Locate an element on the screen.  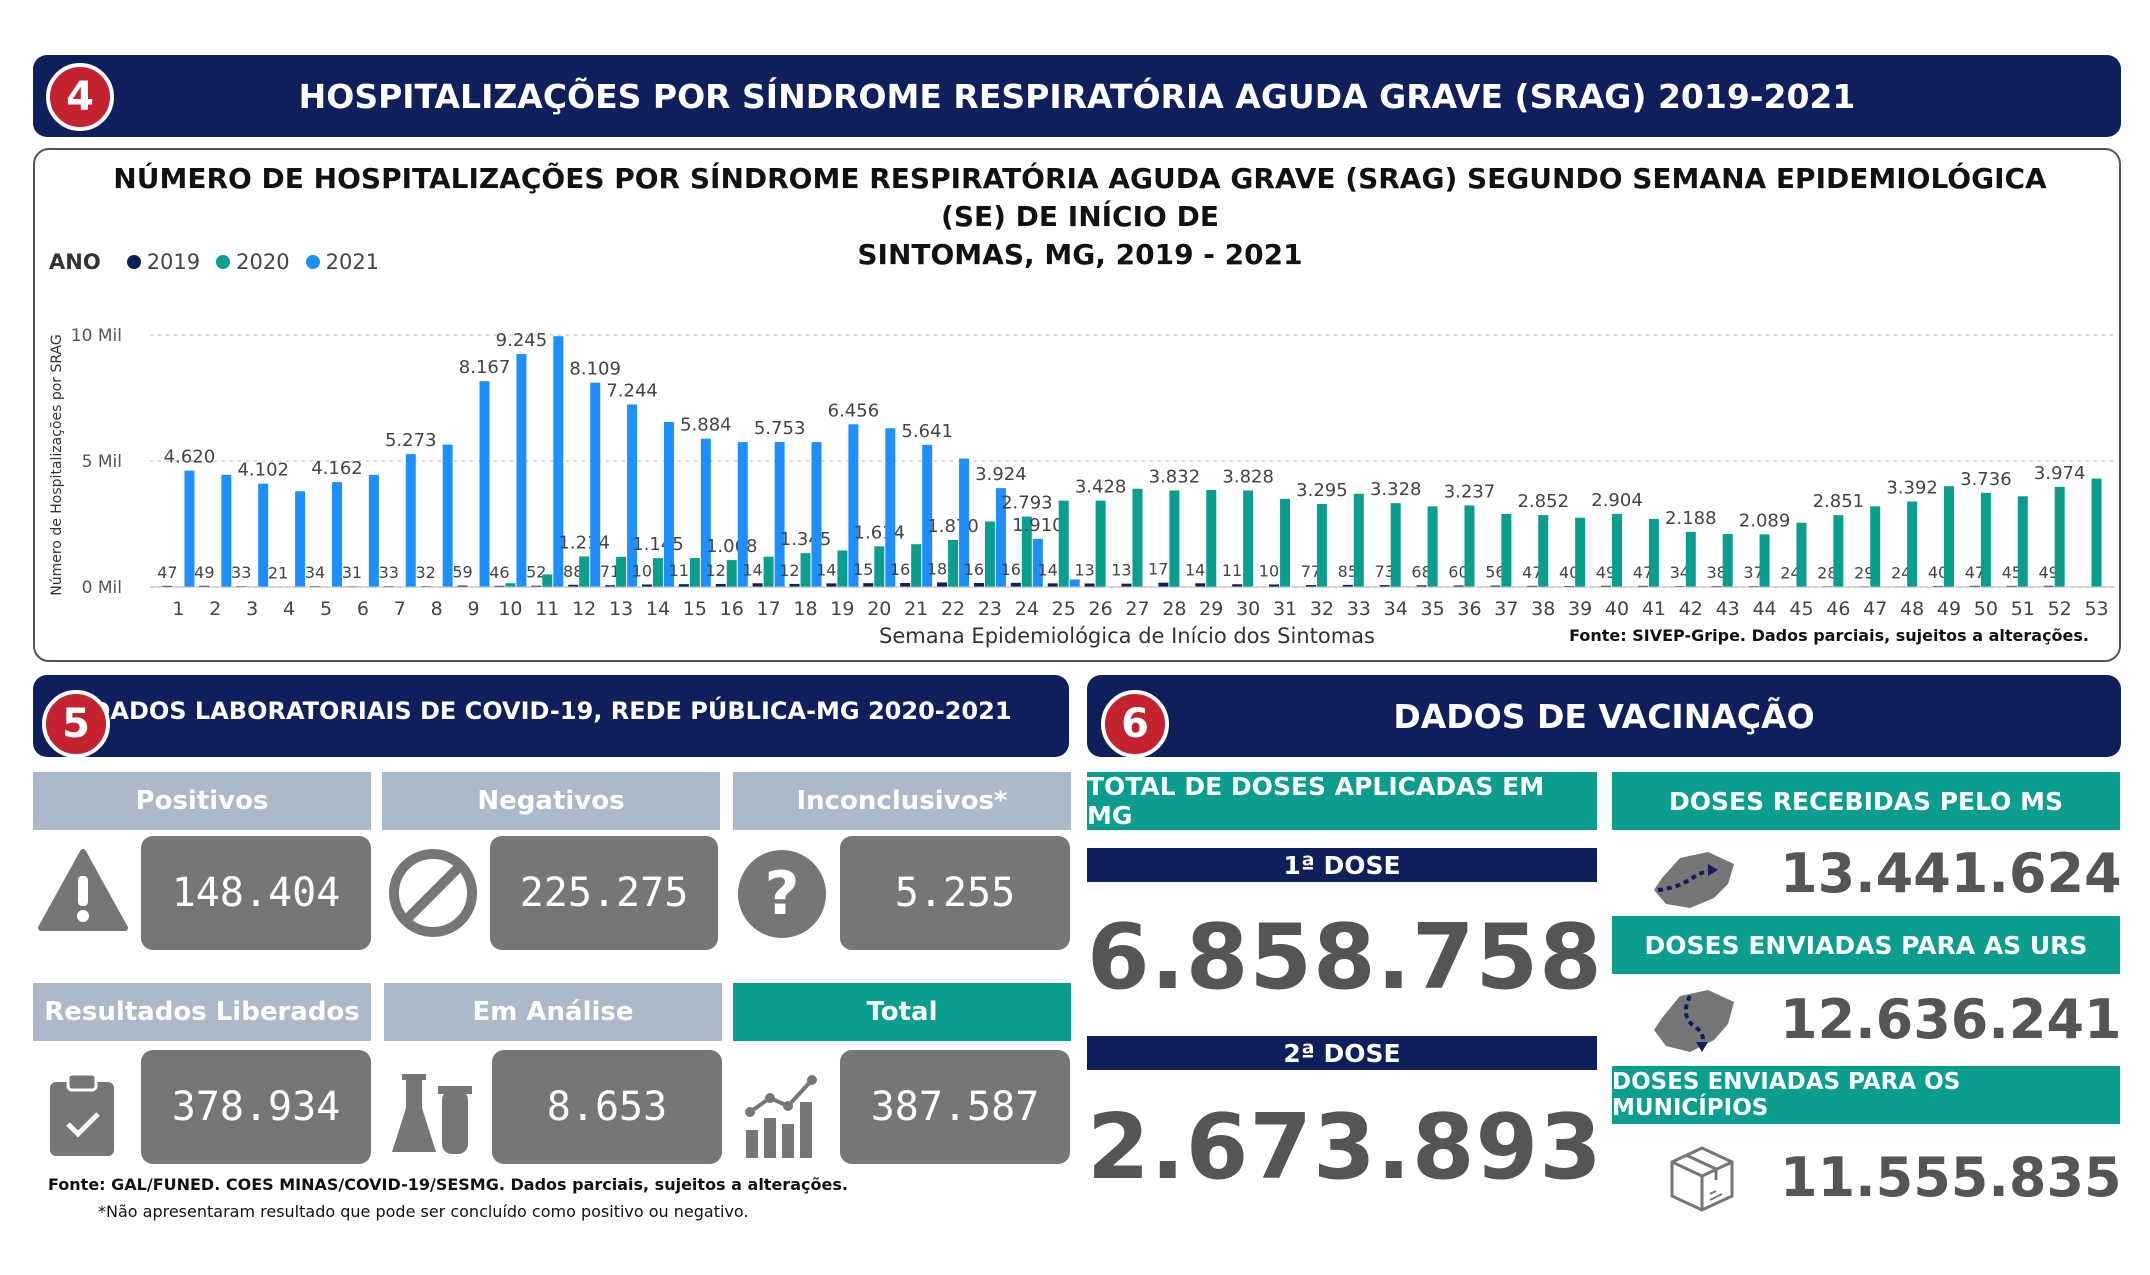
x-tick-label: 33 is located at coordinates (1359, 609).